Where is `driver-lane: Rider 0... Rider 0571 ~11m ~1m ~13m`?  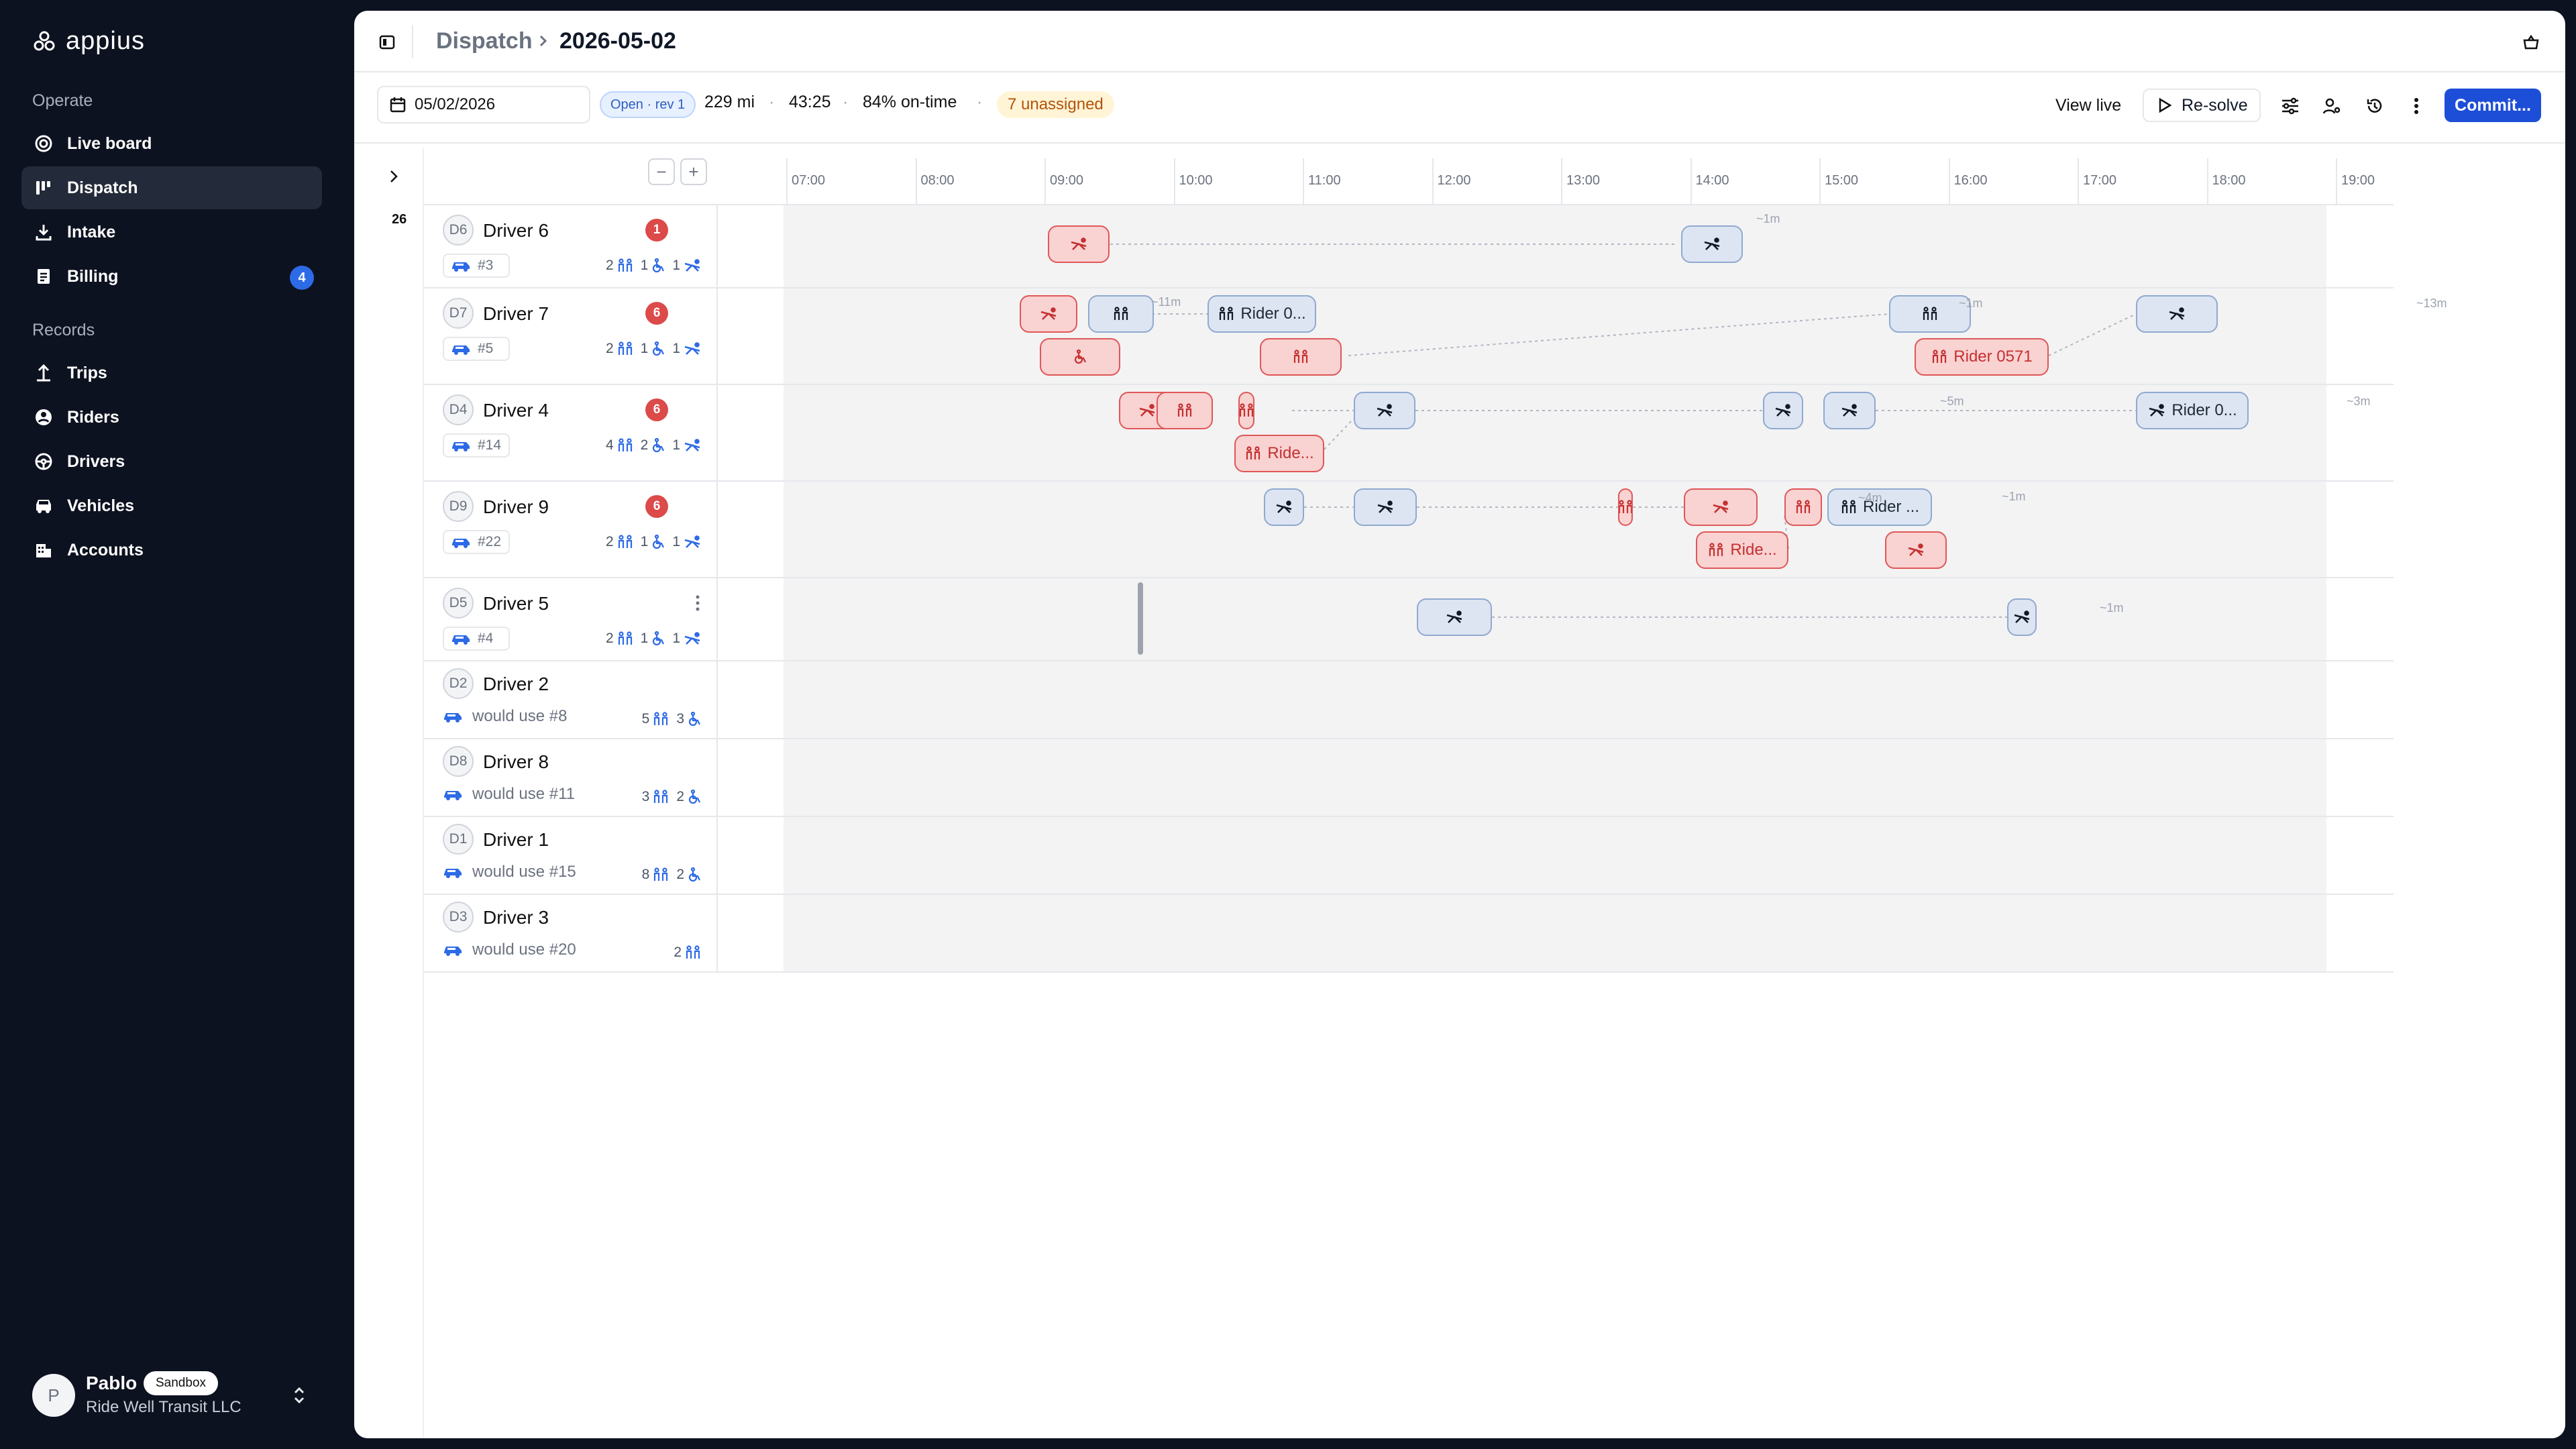
driver-lane: Rider 0... Rider 0571 ~11m ~1m ~13m is located at coordinates (1583, 336).